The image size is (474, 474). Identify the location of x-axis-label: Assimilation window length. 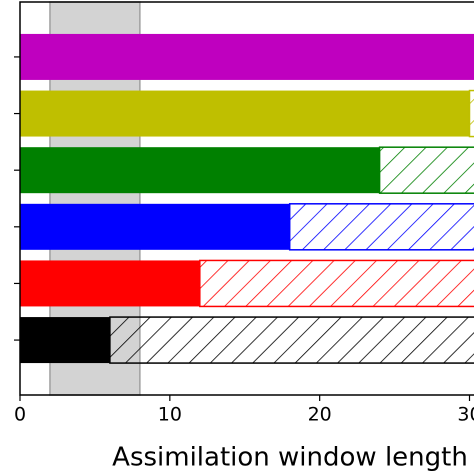
(290, 458).